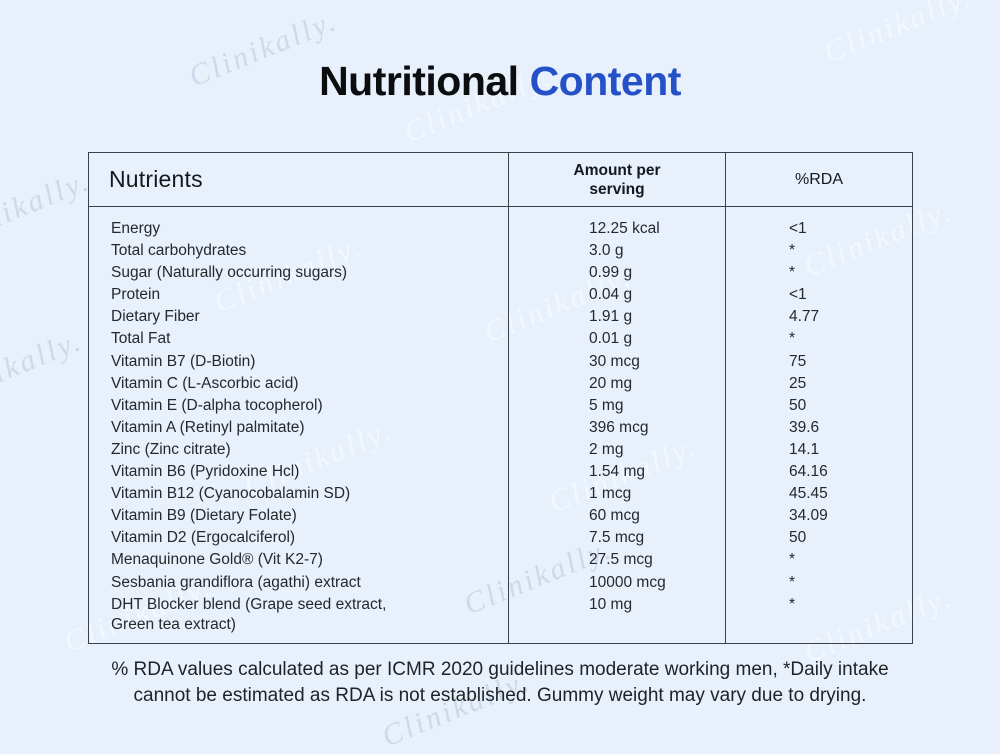 The width and height of the screenshot is (1000, 754). I want to click on nutrient-cell: Total carbohydrates, so click(179, 251).